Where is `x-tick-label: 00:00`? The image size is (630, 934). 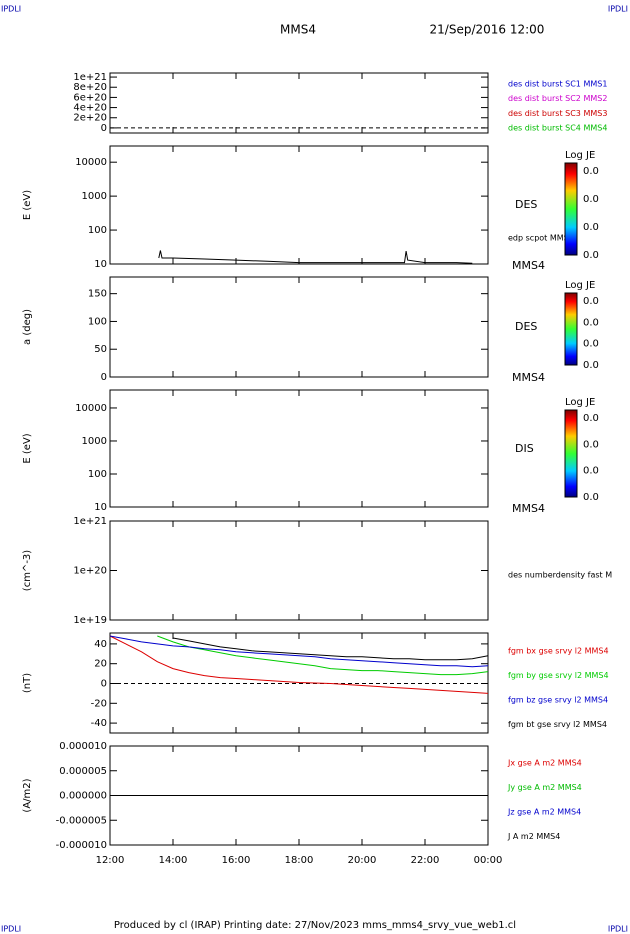 x-tick-label: 00:00 is located at coordinates (488, 860).